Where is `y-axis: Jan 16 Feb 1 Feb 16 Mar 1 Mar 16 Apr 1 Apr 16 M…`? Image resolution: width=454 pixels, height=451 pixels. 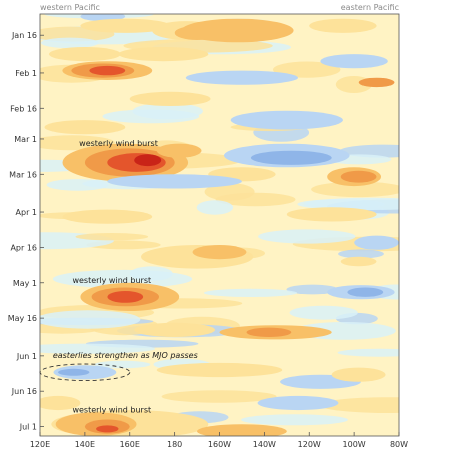 y-axis: Jan 16 Feb 1 Feb 16 Mar 1 Mar 16 Apr 1 Apr 16 M… is located at coordinates (26, 231).